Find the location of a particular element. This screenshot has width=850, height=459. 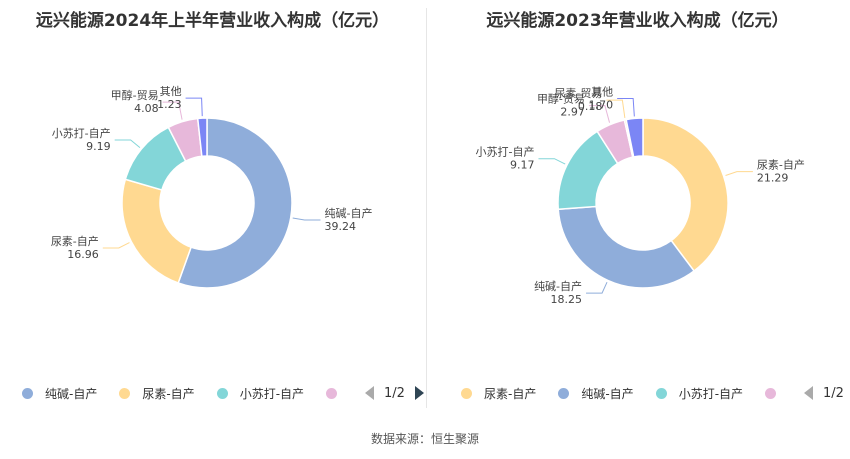

slice-value: 39.24 is located at coordinates (341, 226).